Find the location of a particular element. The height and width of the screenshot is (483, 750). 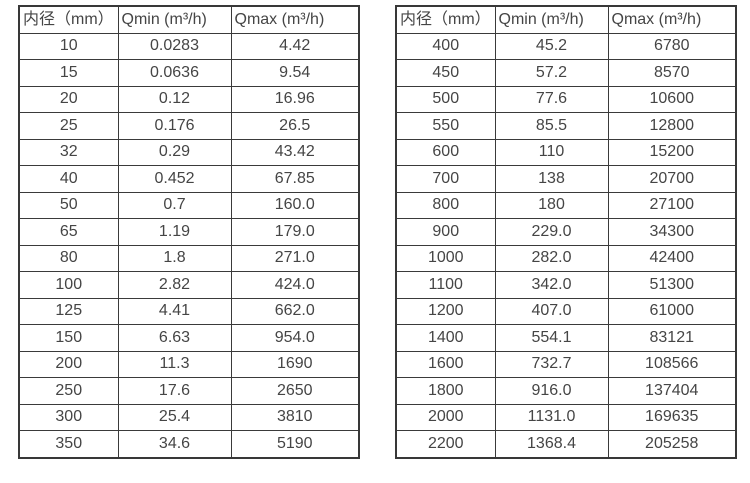

diameter-cell: 800 is located at coordinates (445, 205).